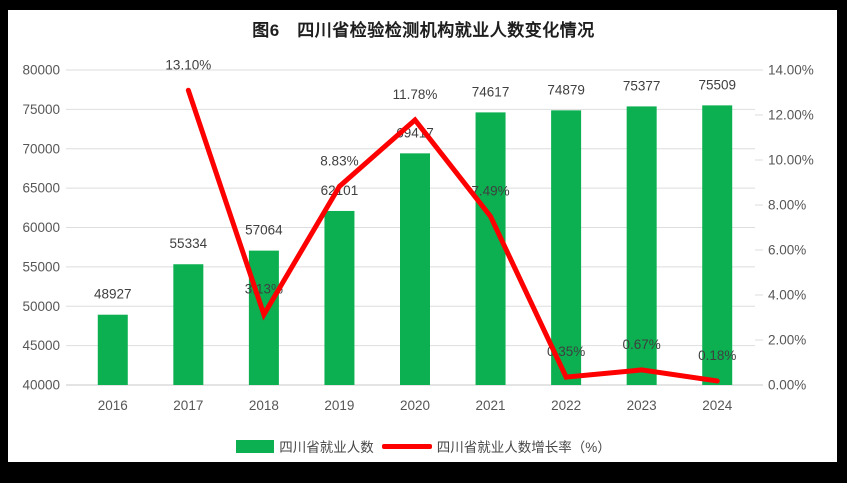  Describe the element at coordinates (406, 446) in the screenshot. I see `legend-line-swatch-icon` at that location.